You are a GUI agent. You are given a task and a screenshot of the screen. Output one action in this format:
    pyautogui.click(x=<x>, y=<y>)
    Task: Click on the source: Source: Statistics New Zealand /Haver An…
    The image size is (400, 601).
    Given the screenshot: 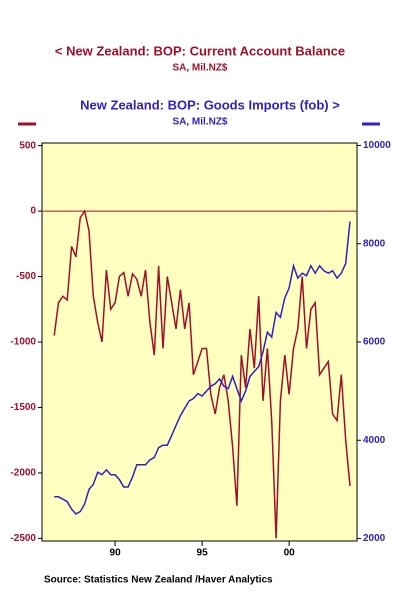 What is the action you would take?
    pyautogui.click(x=158, y=580)
    